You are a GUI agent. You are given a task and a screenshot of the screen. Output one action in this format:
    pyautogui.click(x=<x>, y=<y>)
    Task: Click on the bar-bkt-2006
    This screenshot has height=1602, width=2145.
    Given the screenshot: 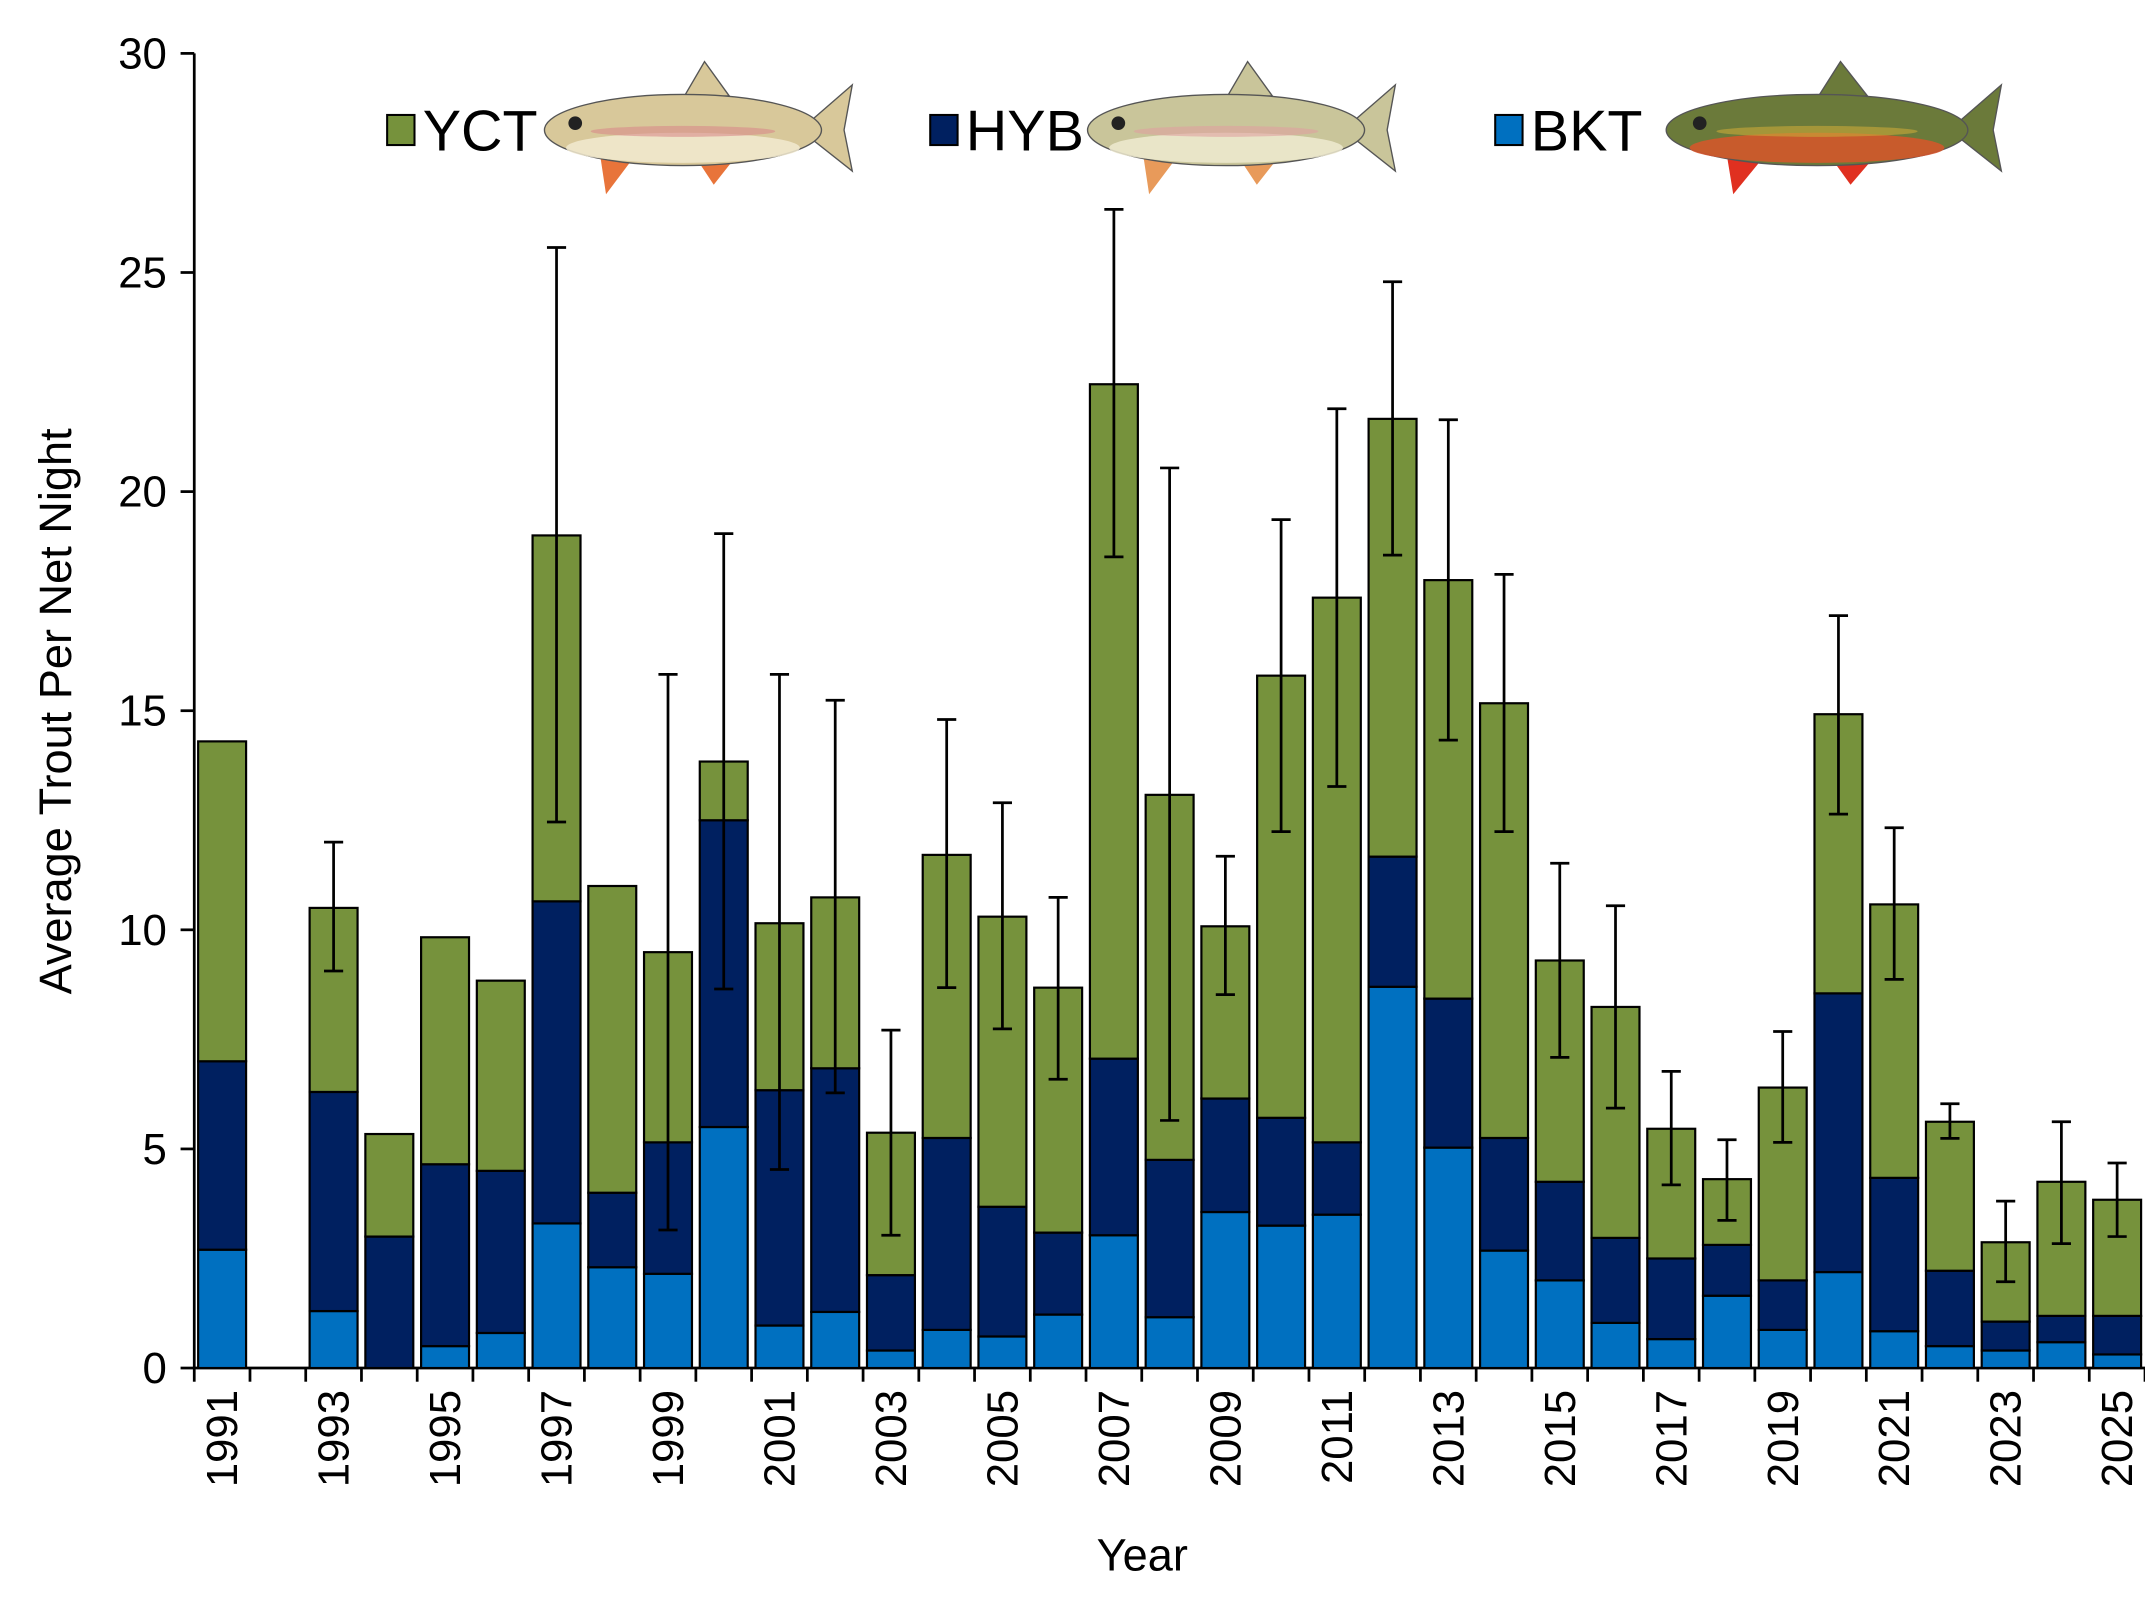 What is the action you would take?
    pyautogui.click(x=1058, y=1341)
    